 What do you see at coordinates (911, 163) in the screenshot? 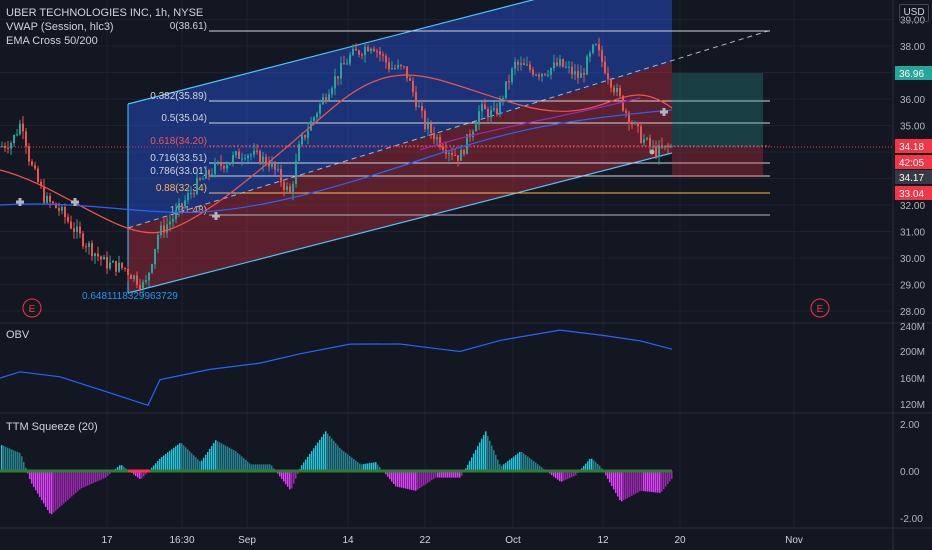
I see `price-badge-label: 42:05` at bounding box center [911, 163].